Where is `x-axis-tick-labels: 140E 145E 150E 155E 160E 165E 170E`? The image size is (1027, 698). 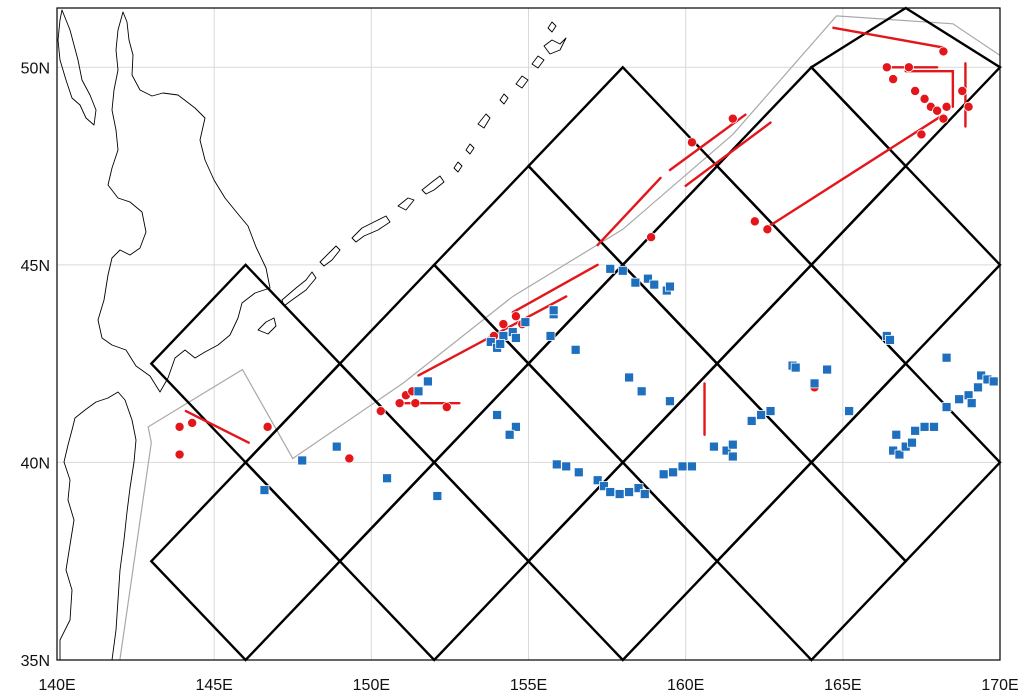
x-axis-tick-labels: 140E 145E 150E 155E 160E 165E 170E is located at coordinates (528, 685).